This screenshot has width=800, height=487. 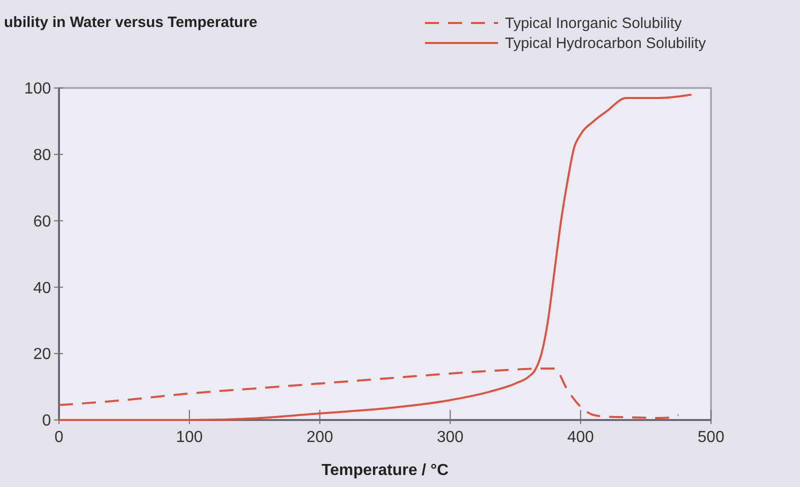 I want to click on y-tick-label: 40, so click(x=42, y=288).